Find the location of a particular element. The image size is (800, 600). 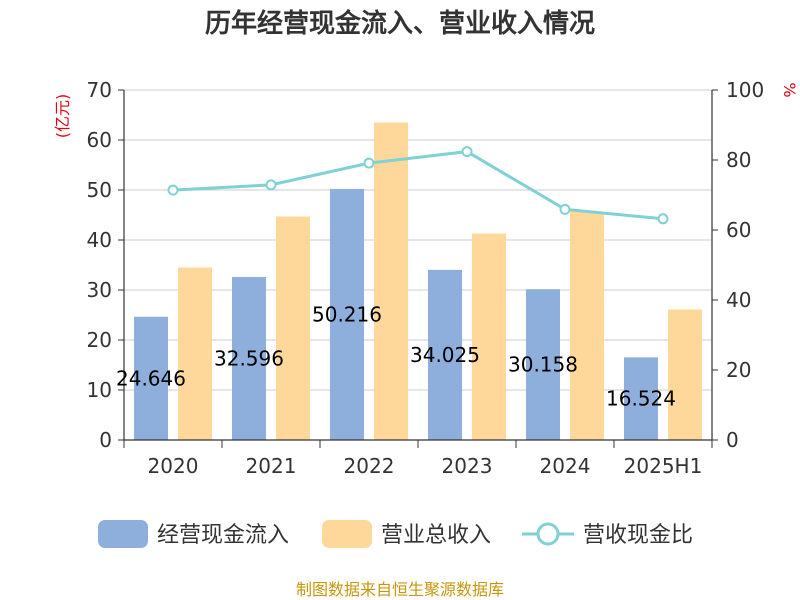

y-left-tick-label: 70 is located at coordinates (99, 90).